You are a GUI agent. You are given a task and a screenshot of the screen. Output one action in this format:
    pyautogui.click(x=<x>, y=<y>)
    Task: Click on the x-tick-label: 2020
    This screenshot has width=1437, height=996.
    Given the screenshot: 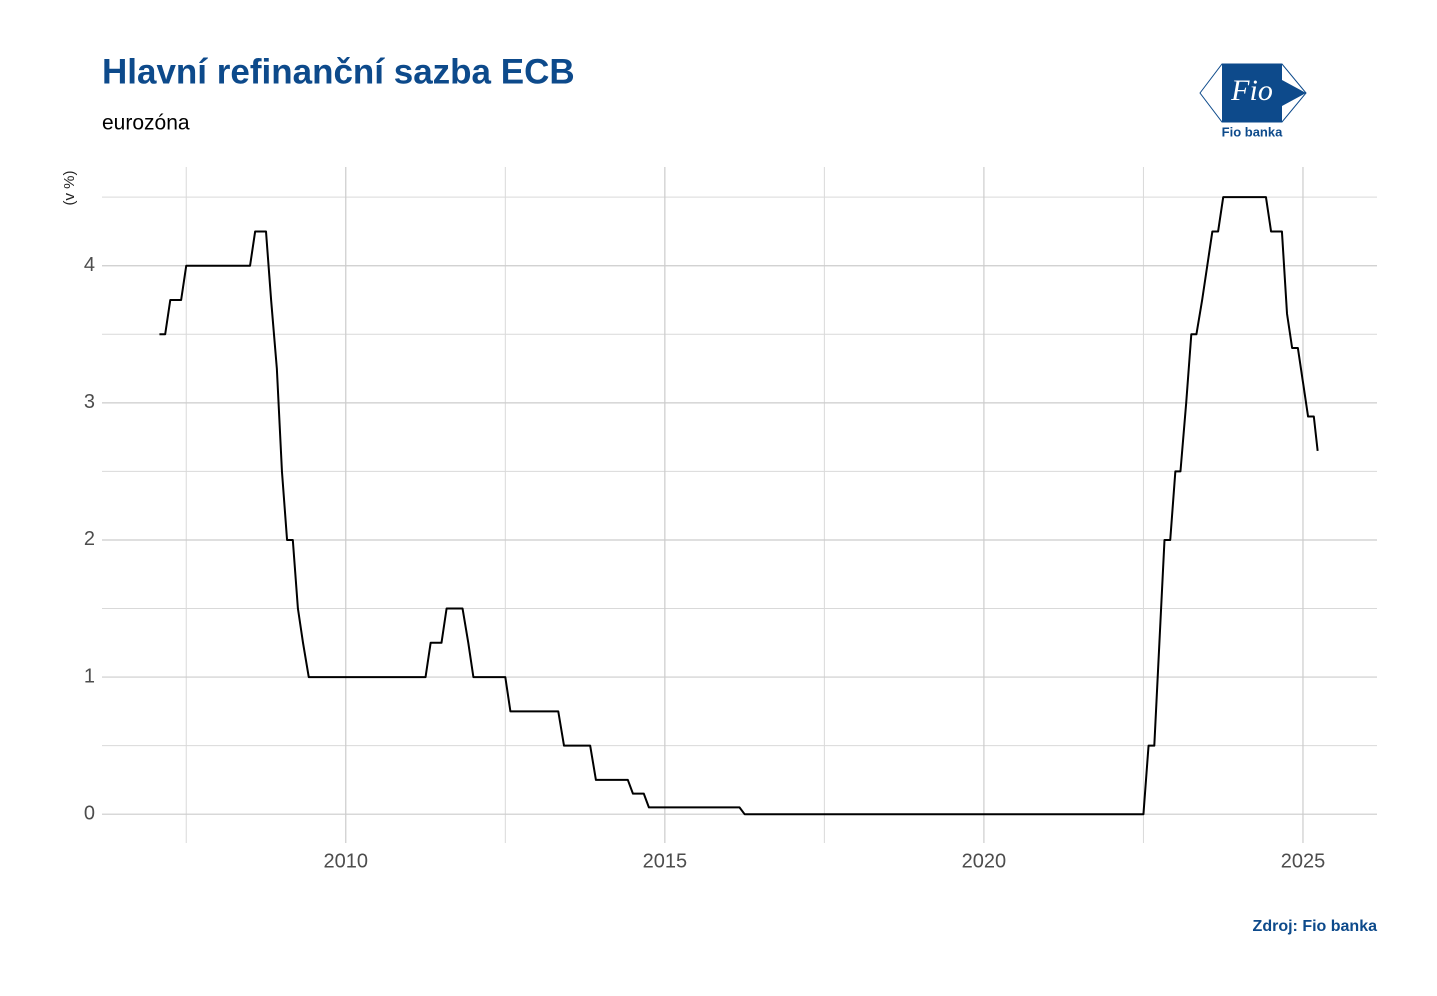 What is the action you would take?
    pyautogui.click(x=984, y=861)
    